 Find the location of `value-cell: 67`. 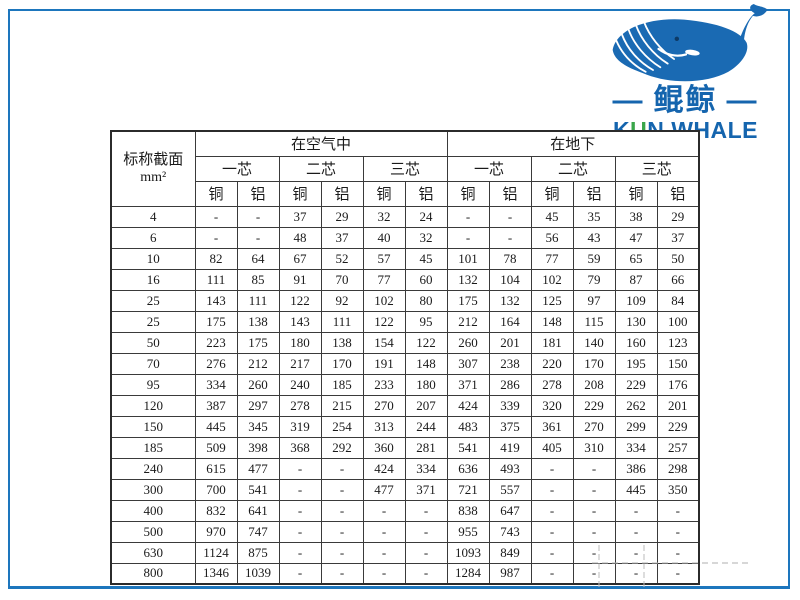

value-cell: 67 is located at coordinates (300, 258).